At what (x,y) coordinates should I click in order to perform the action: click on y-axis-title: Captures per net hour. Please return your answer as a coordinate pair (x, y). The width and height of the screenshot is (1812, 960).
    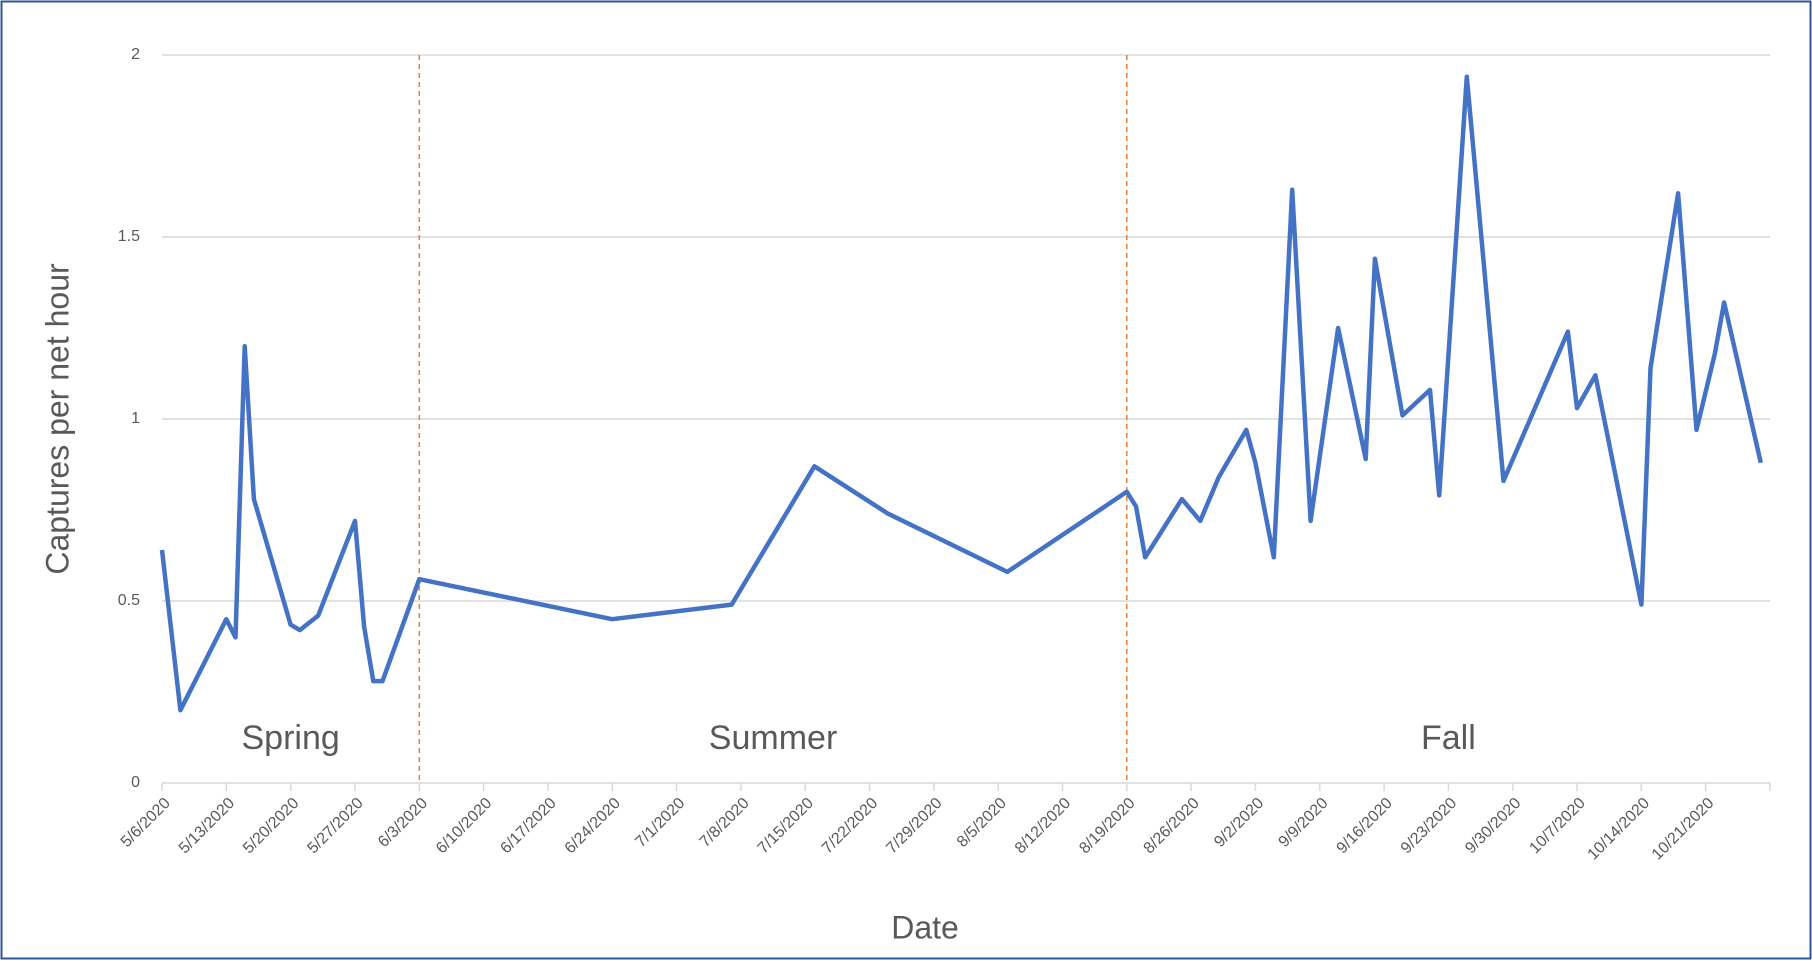
    Looking at the image, I should click on (57, 419).